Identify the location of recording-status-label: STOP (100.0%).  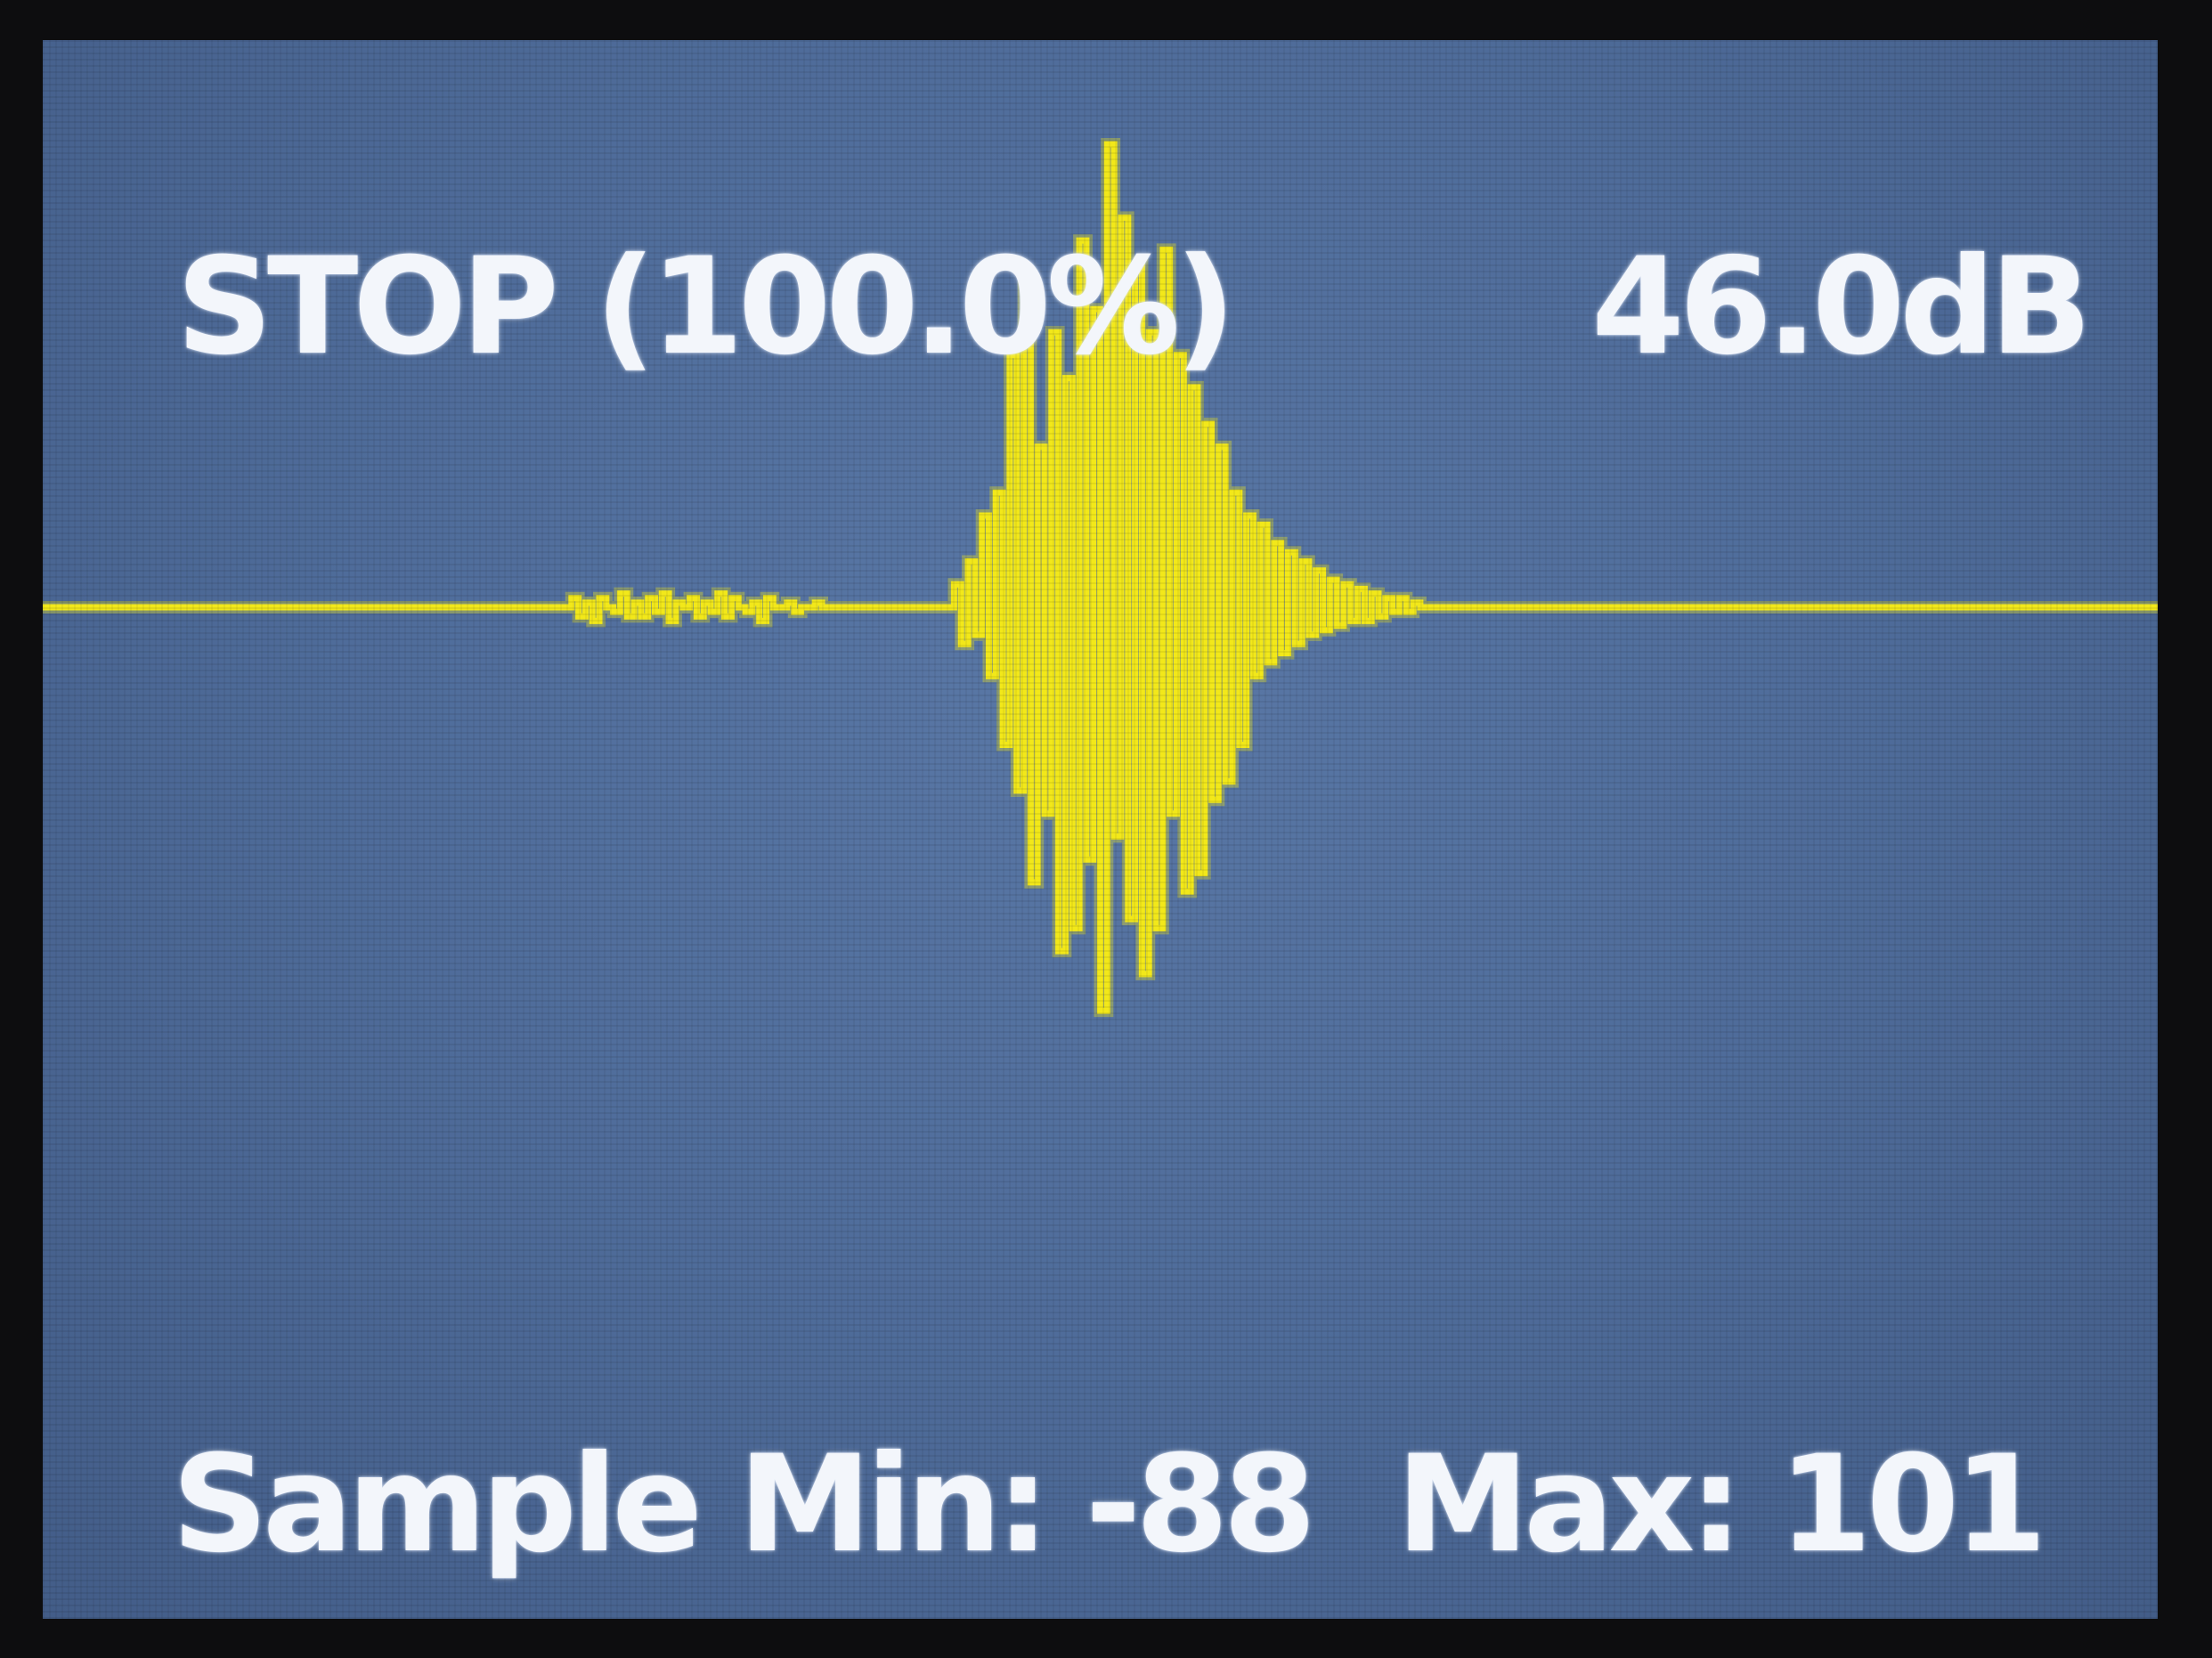
(706, 307).